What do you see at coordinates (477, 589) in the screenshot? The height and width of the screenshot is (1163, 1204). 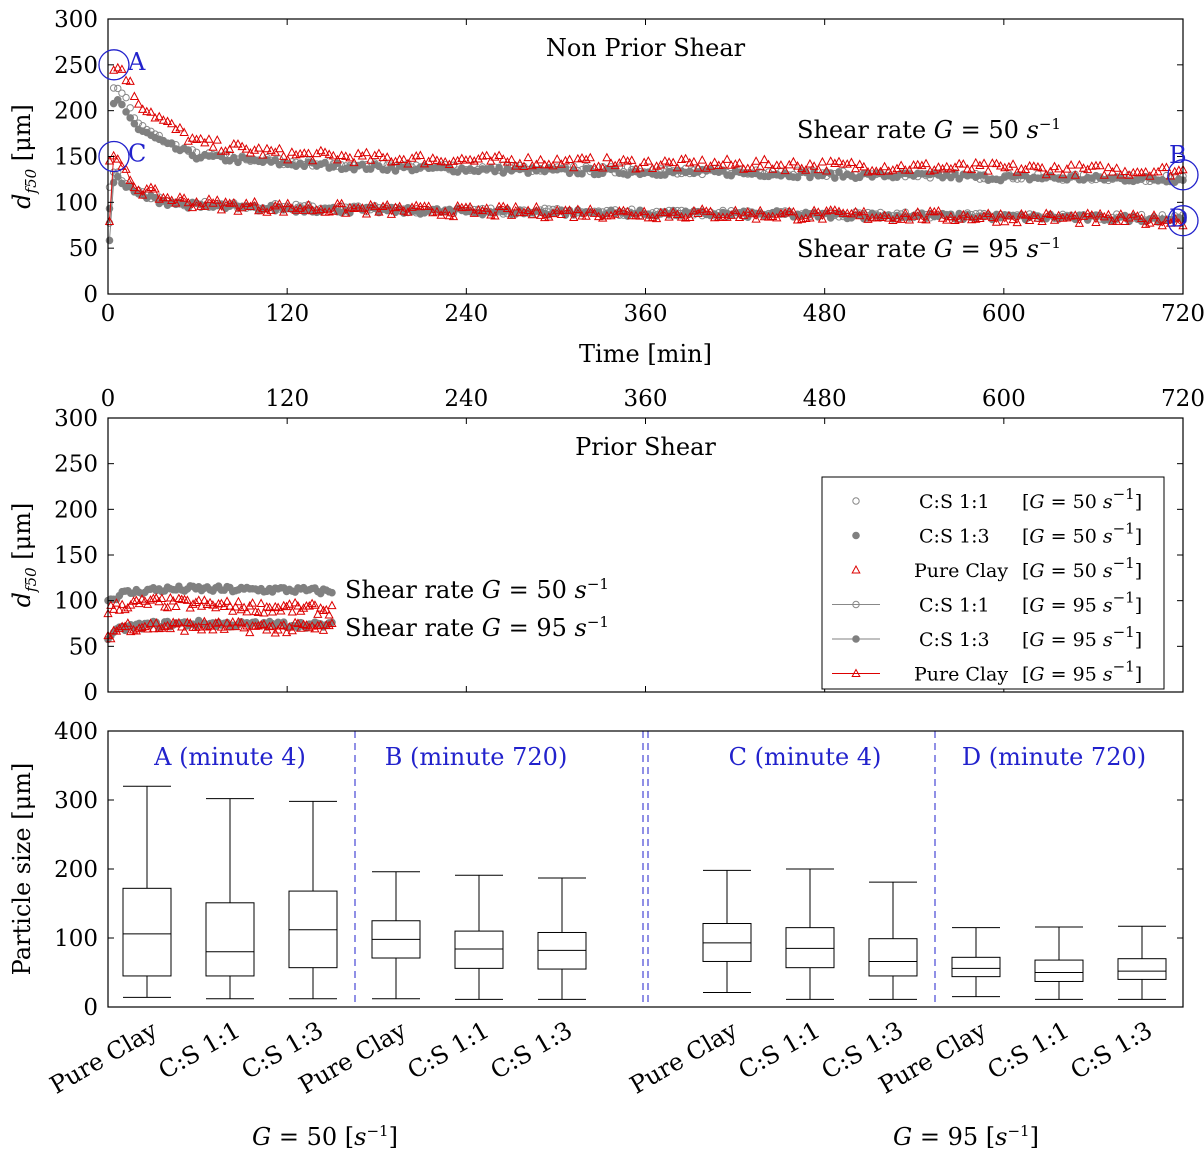 I see `annotation-g50: Shear rate G = 50 s−1` at bounding box center [477, 589].